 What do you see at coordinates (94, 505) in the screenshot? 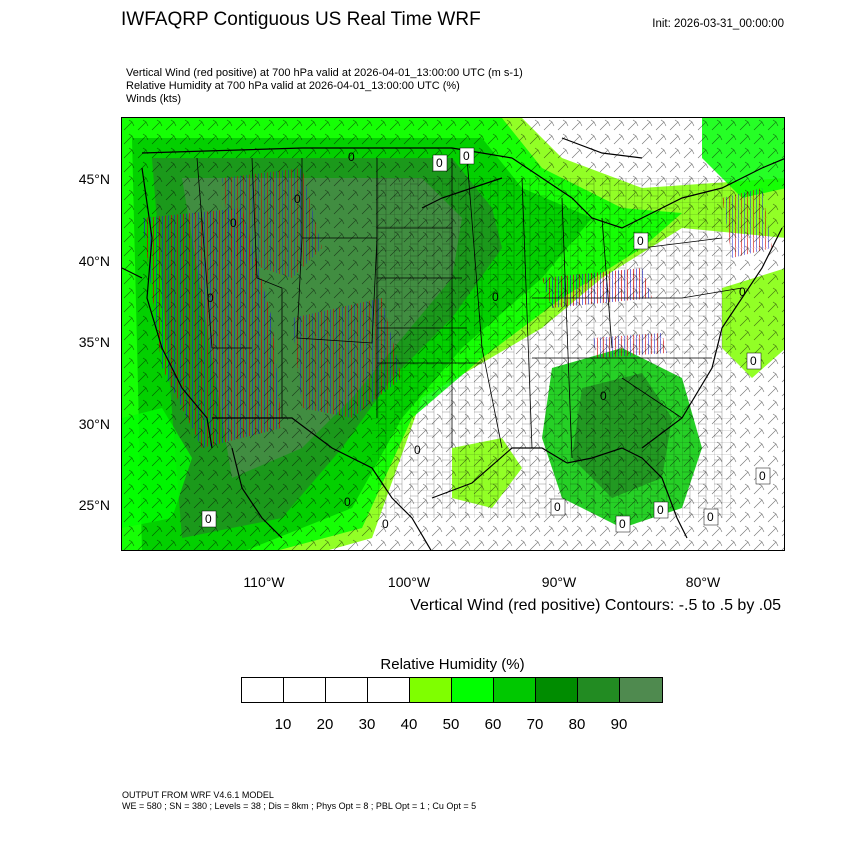
I see `lat-label-25n: 25°N` at bounding box center [94, 505].